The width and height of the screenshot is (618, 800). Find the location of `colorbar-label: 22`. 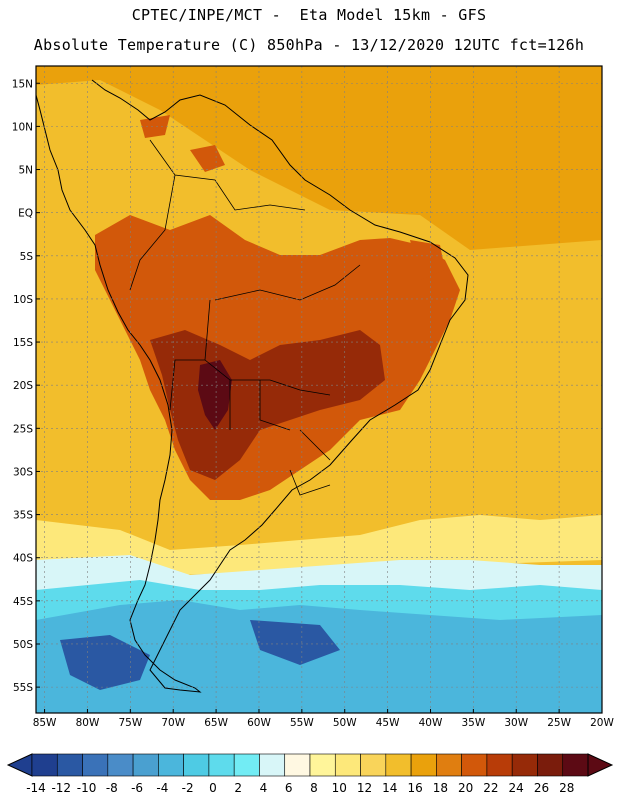

colorbar-label: 22 is located at coordinates (490, 788).